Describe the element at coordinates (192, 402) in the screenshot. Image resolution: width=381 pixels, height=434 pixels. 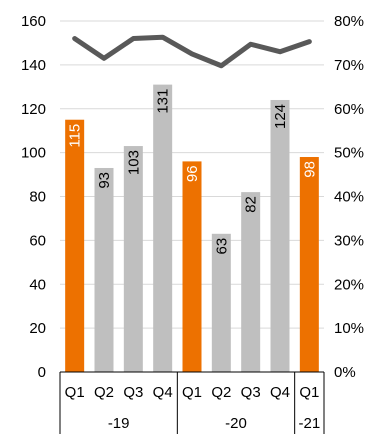
I see `category-axis: Q1 Q2 Q3 Q4 Q1 Q2 Q3 Q4 Q1 -19 -20 -21` at that location.